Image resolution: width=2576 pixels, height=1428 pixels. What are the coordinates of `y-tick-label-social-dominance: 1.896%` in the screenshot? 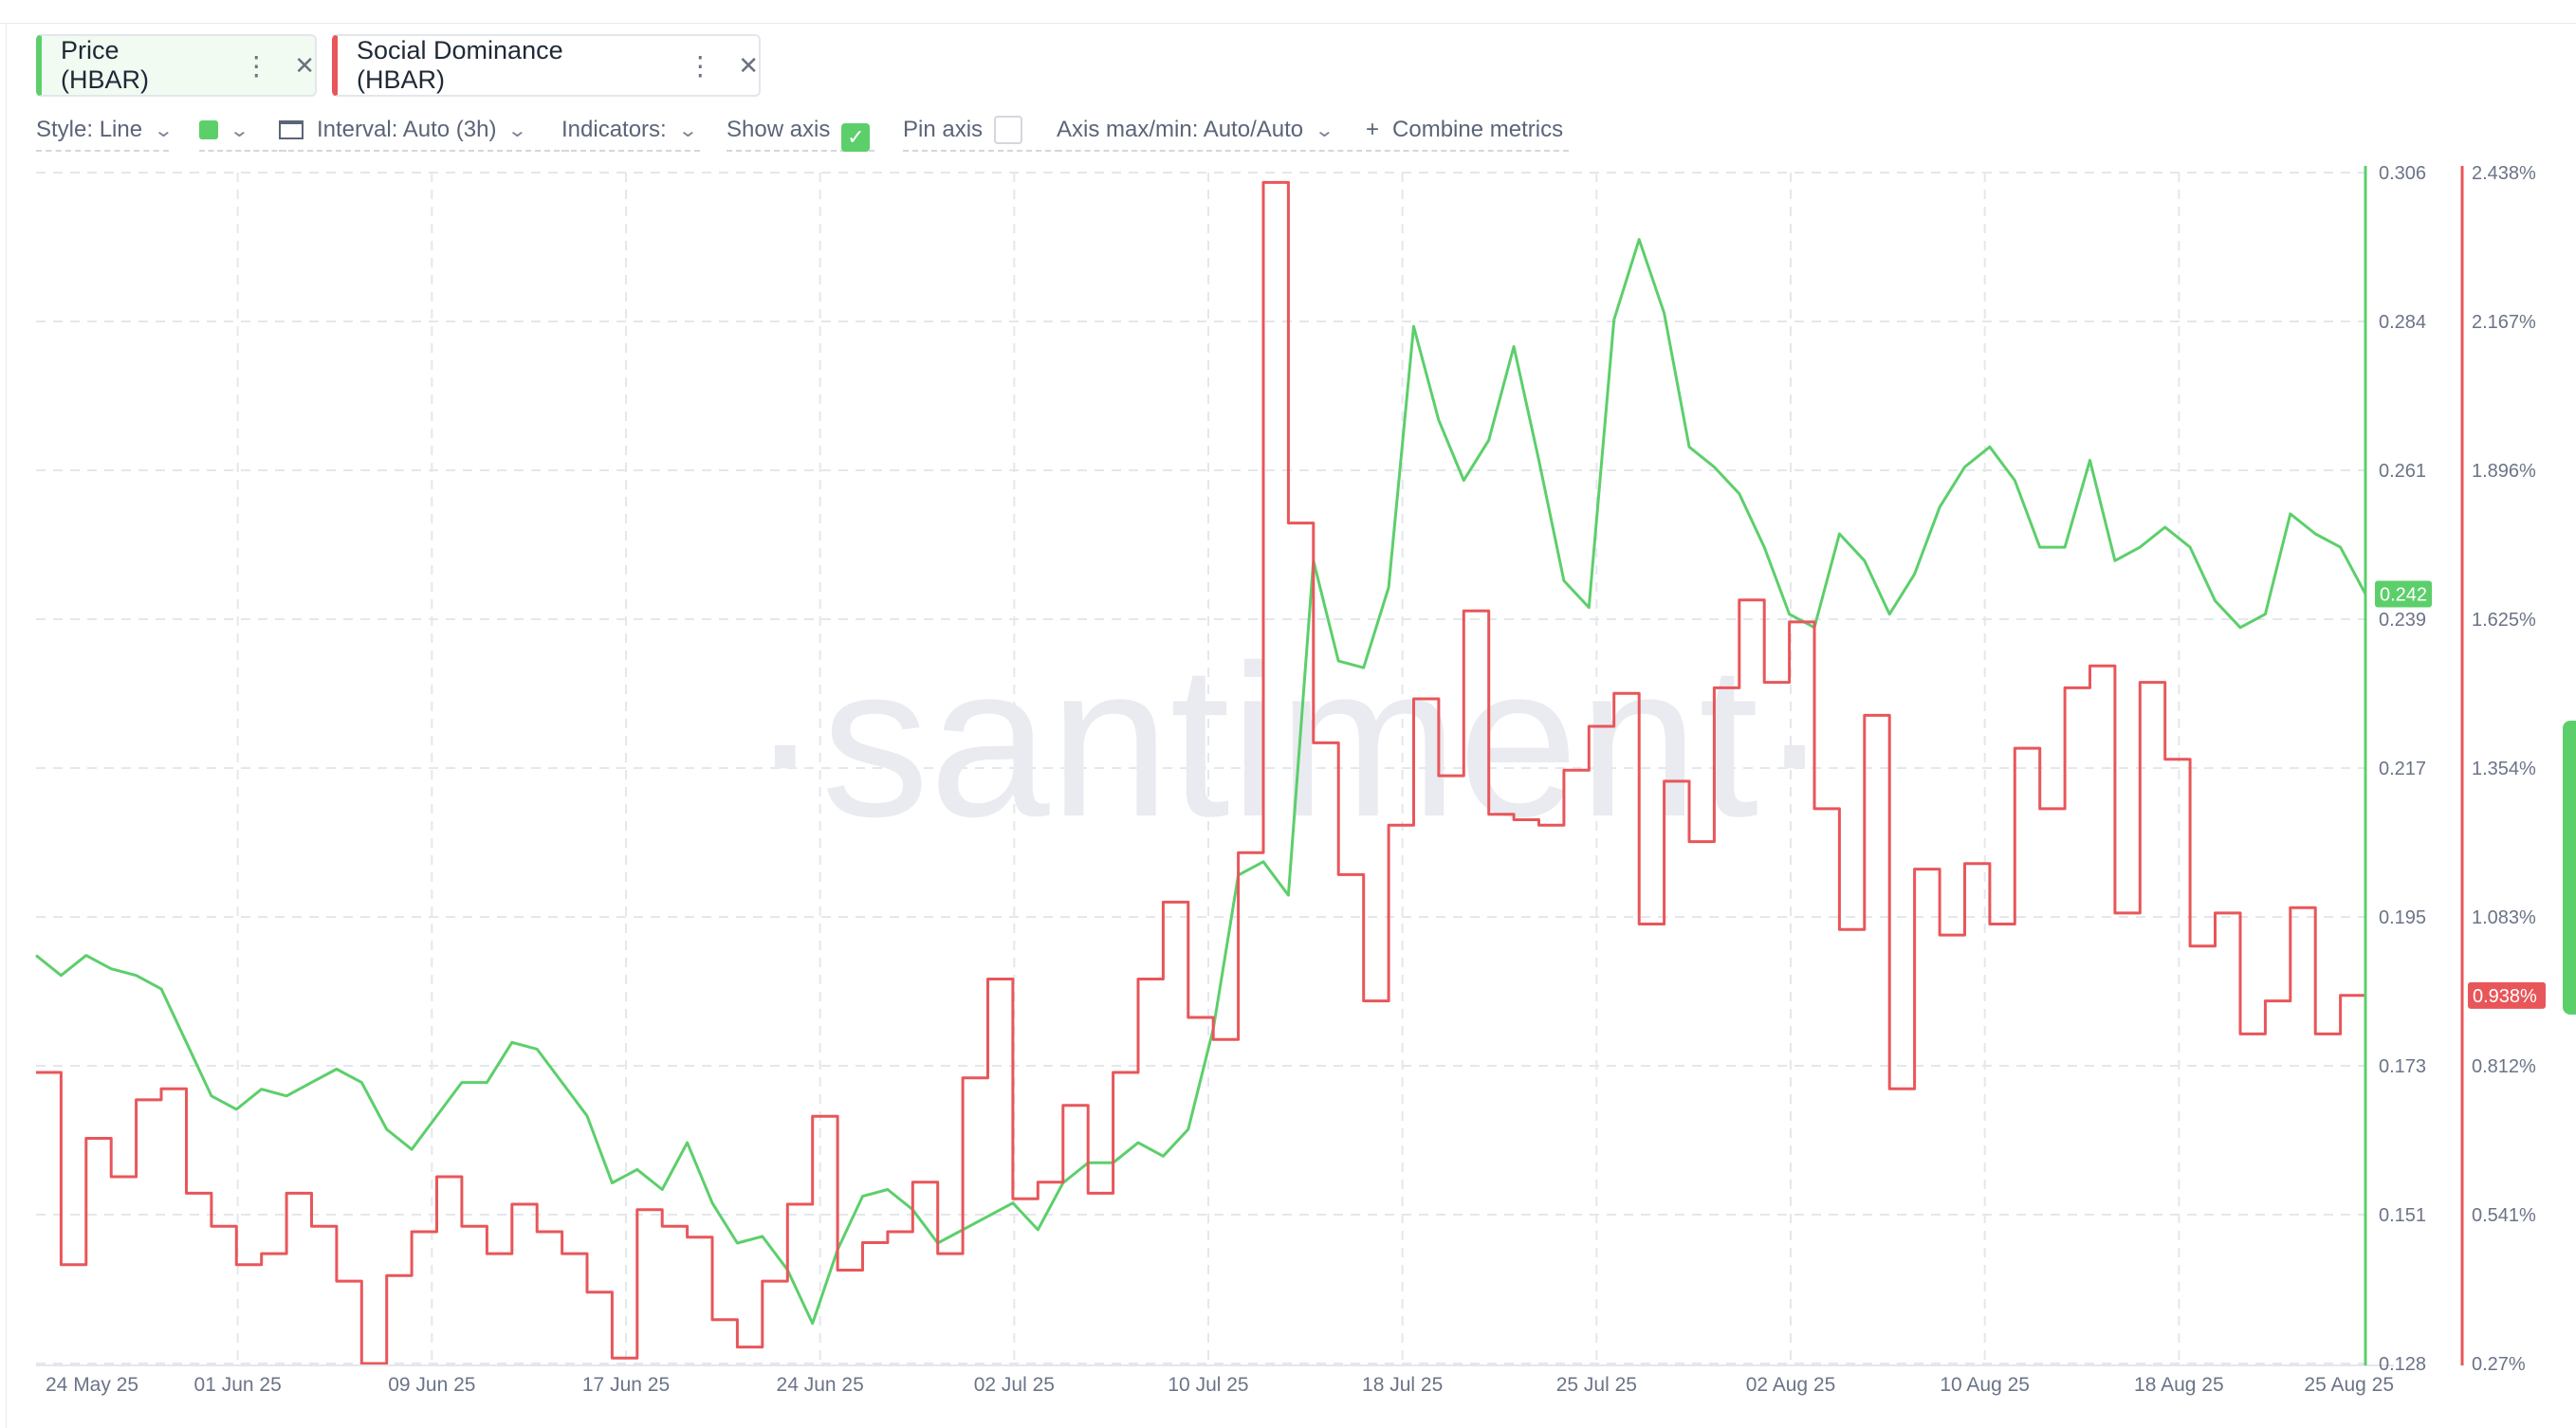 It's located at (2504, 472).